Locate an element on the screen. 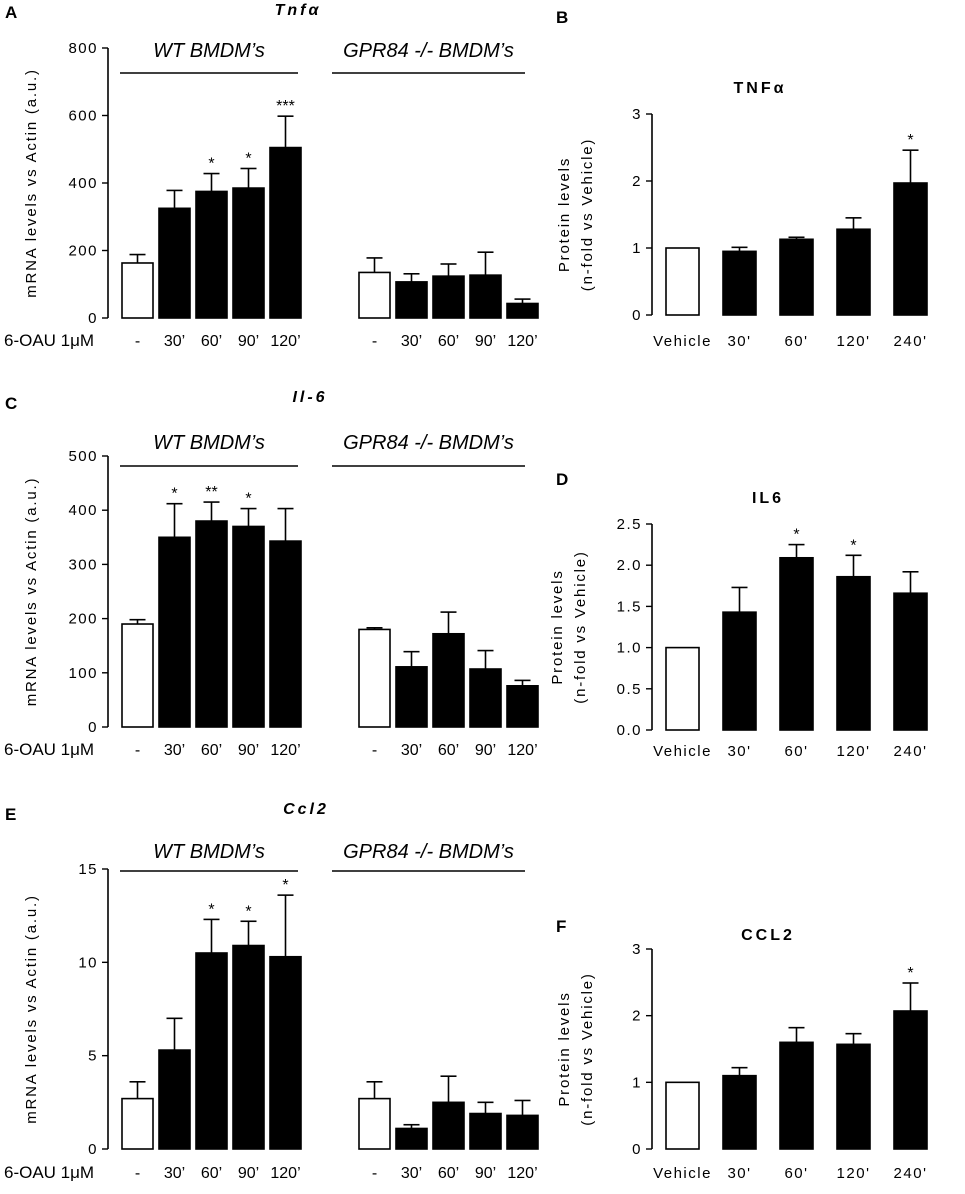 The image size is (965, 1194). significance-label-4: * is located at coordinates (248, 499).